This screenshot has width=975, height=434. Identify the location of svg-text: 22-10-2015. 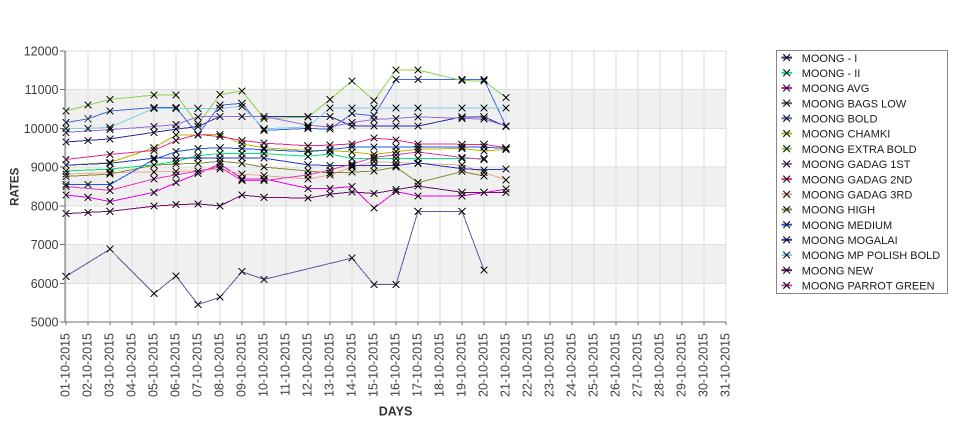
(527, 365).